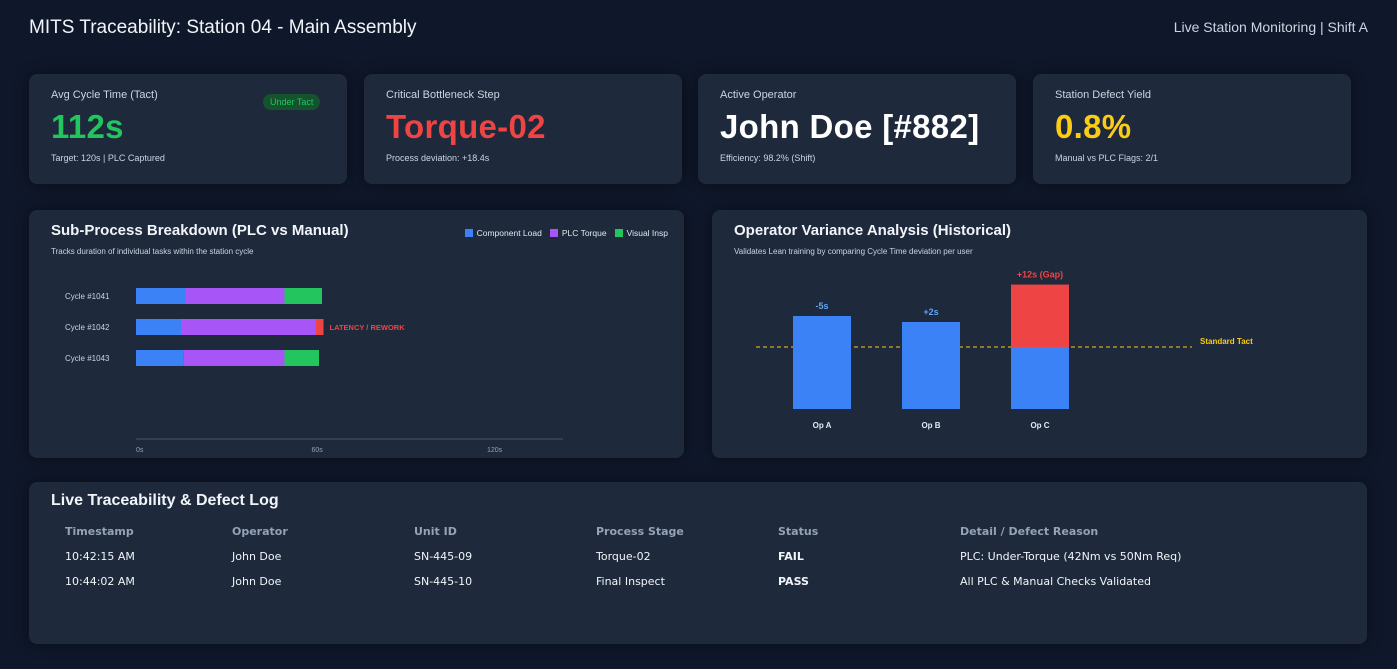  Describe the element at coordinates (1226, 341) in the screenshot. I see `standard-tact-label: Standard Tact` at that location.